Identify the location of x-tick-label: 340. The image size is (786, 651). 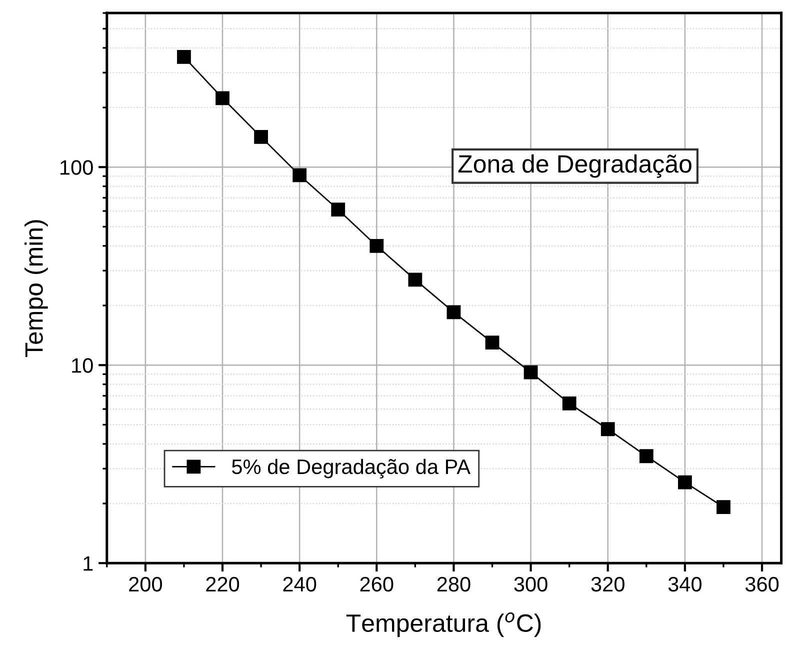
(685, 584).